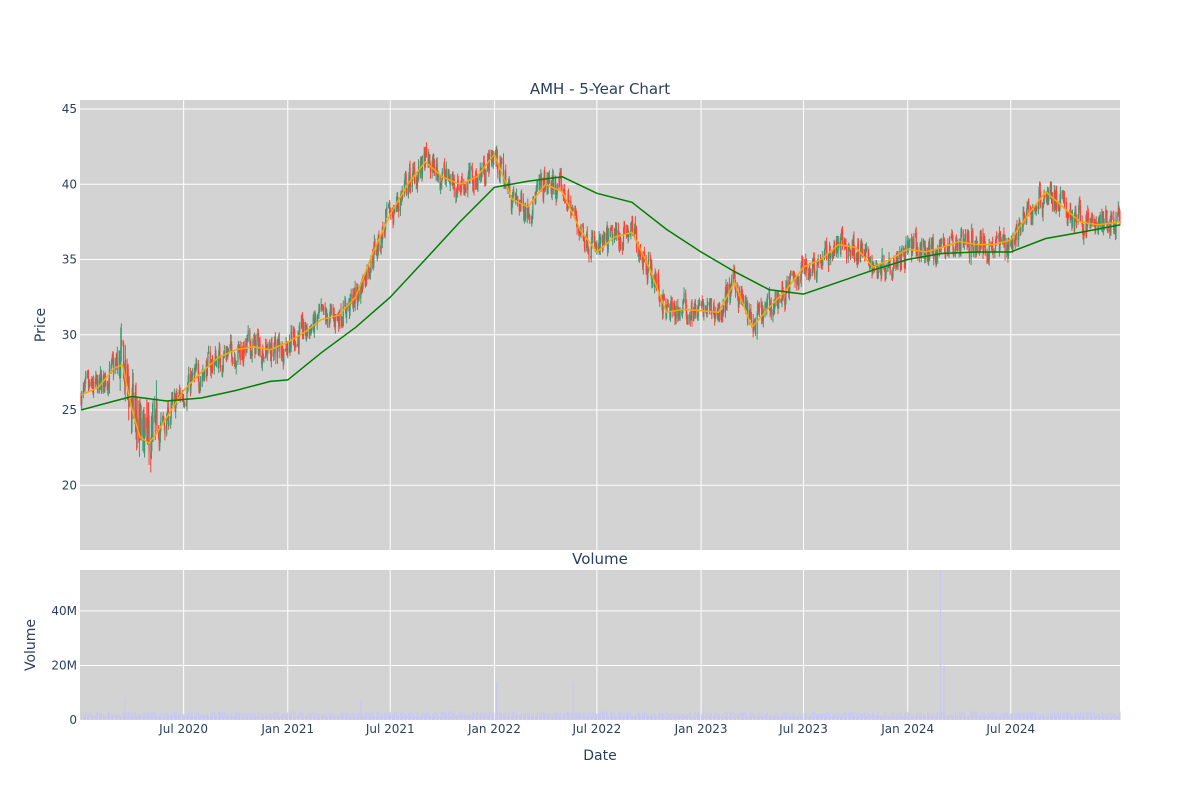 The image size is (1200, 800). I want to click on x-tick-label: Jul 2024, so click(1010, 729).